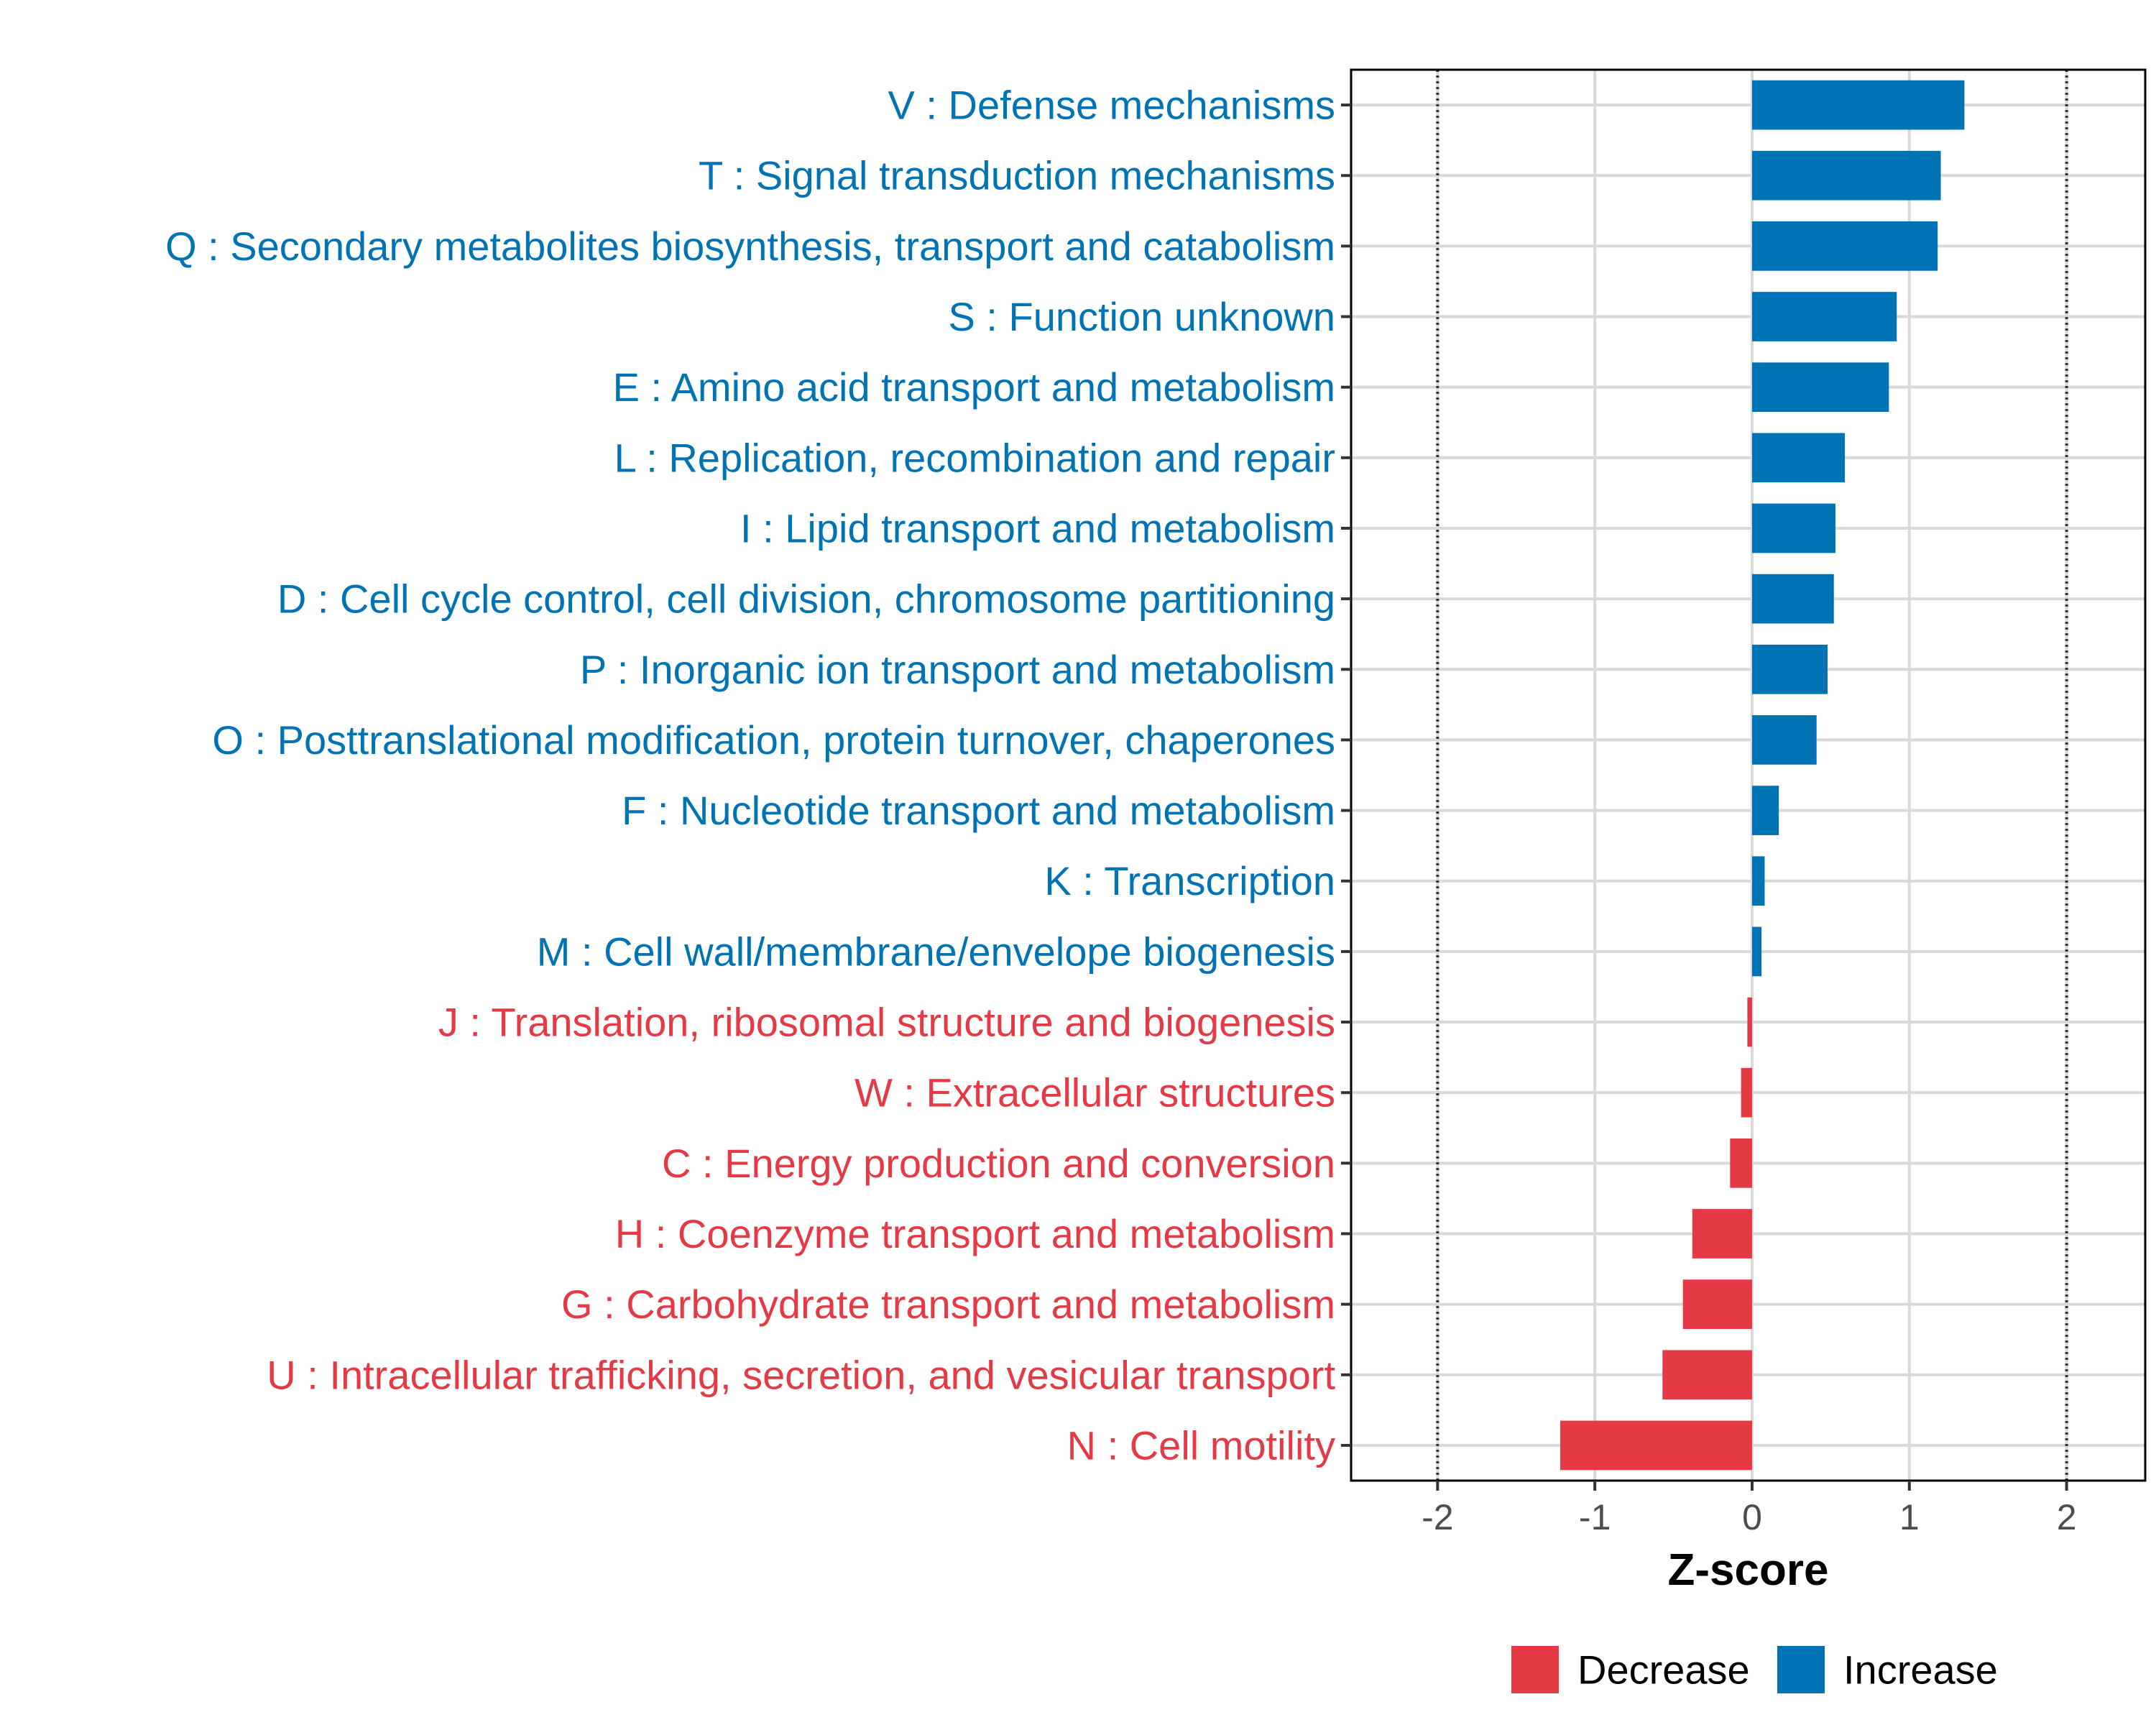  Describe the element at coordinates (1910, 1517) in the screenshot. I see `x-tick-label: 1` at that location.